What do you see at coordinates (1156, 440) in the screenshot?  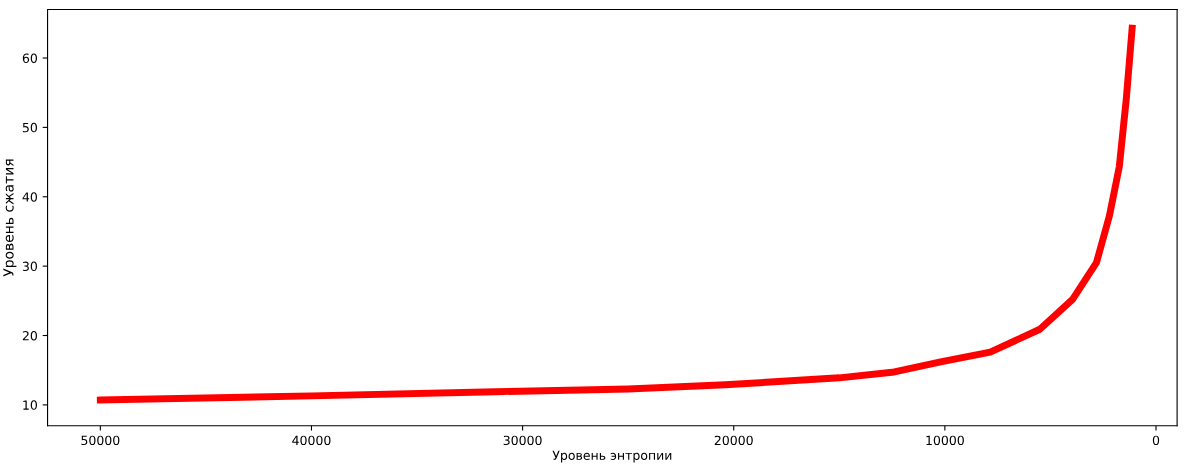 I see `x-tick-label: 0` at bounding box center [1156, 440].